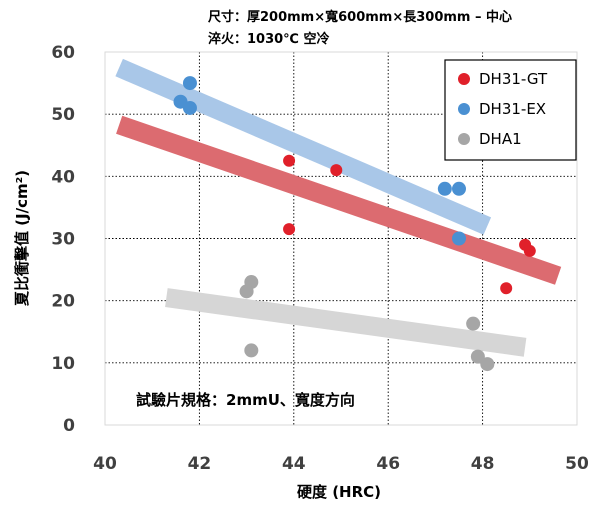 This screenshot has height=505, width=605. What do you see at coordinates (500, 139) in the screenshot?
I see `legend-label-dha1: DHA1` at bounding box center [500, 139].